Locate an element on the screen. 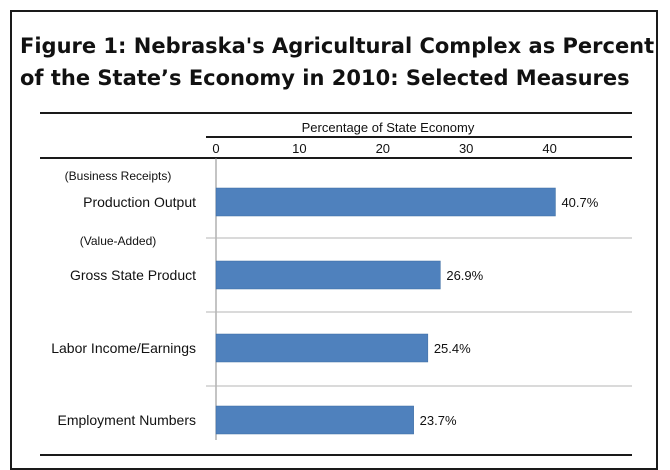 This screenshot has height=470, width=670. value-label: 25.4% is located at coordinates (452, 348).